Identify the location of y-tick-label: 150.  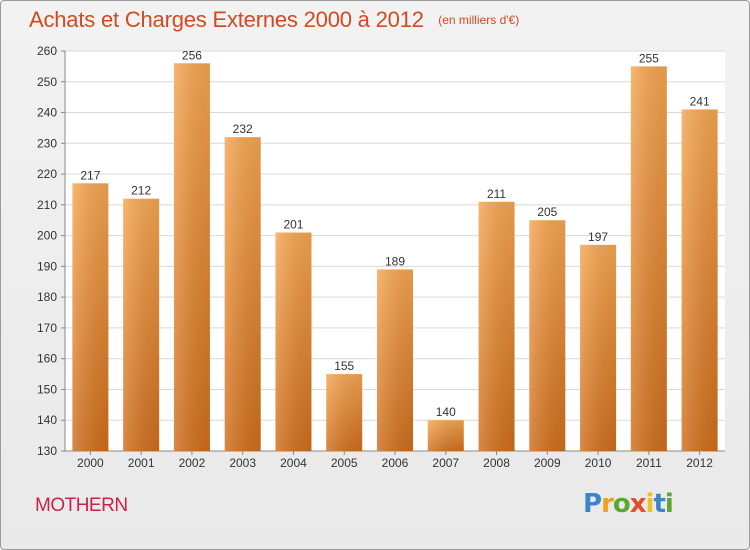
(47, 389).